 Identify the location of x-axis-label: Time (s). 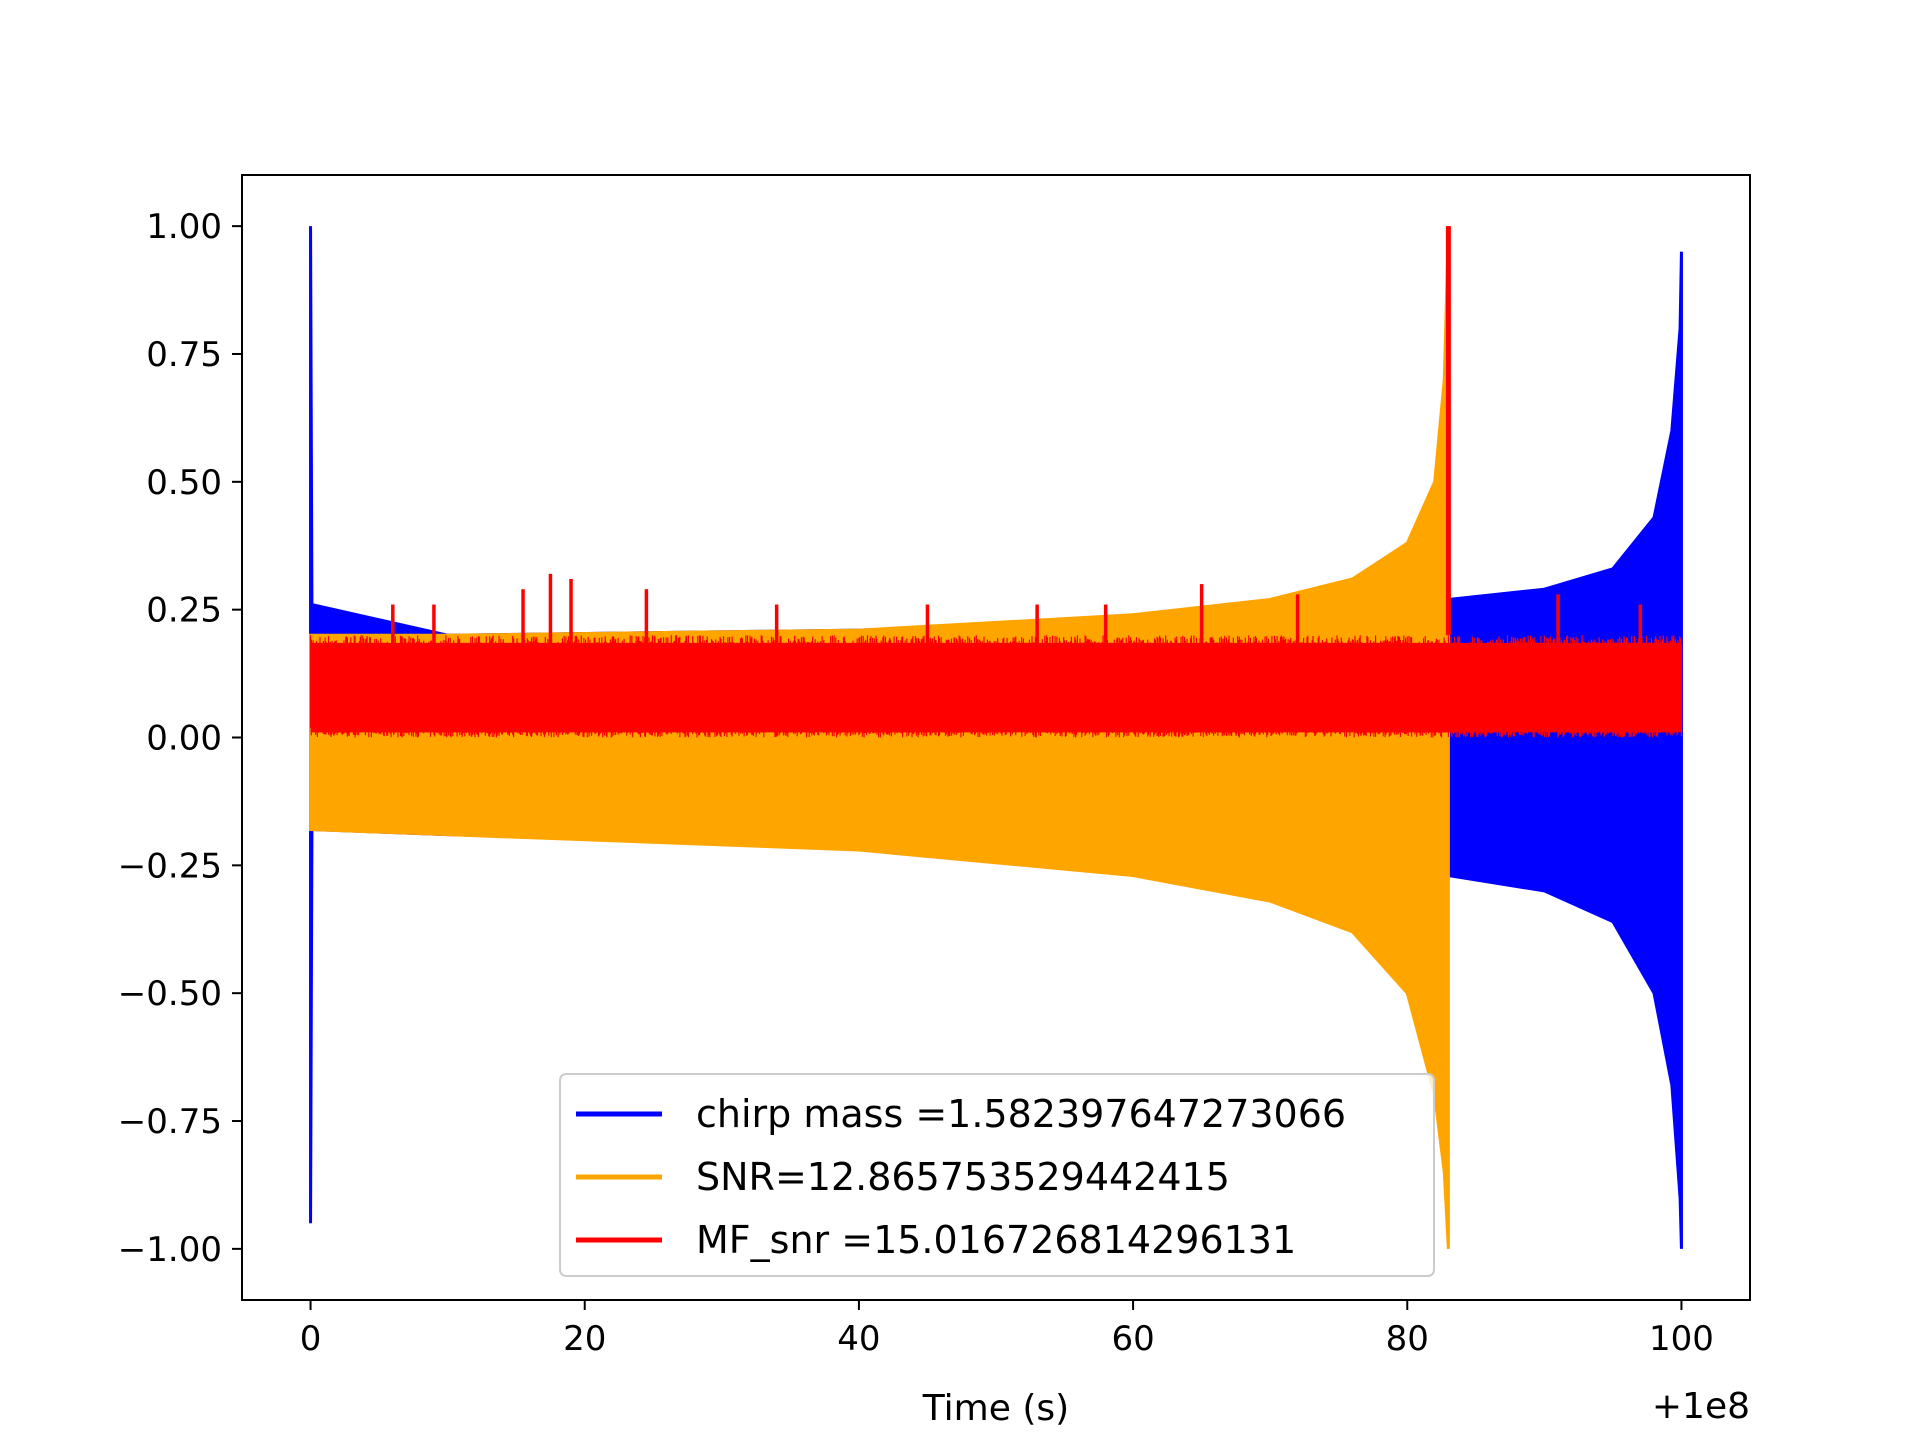
(995, 1408).